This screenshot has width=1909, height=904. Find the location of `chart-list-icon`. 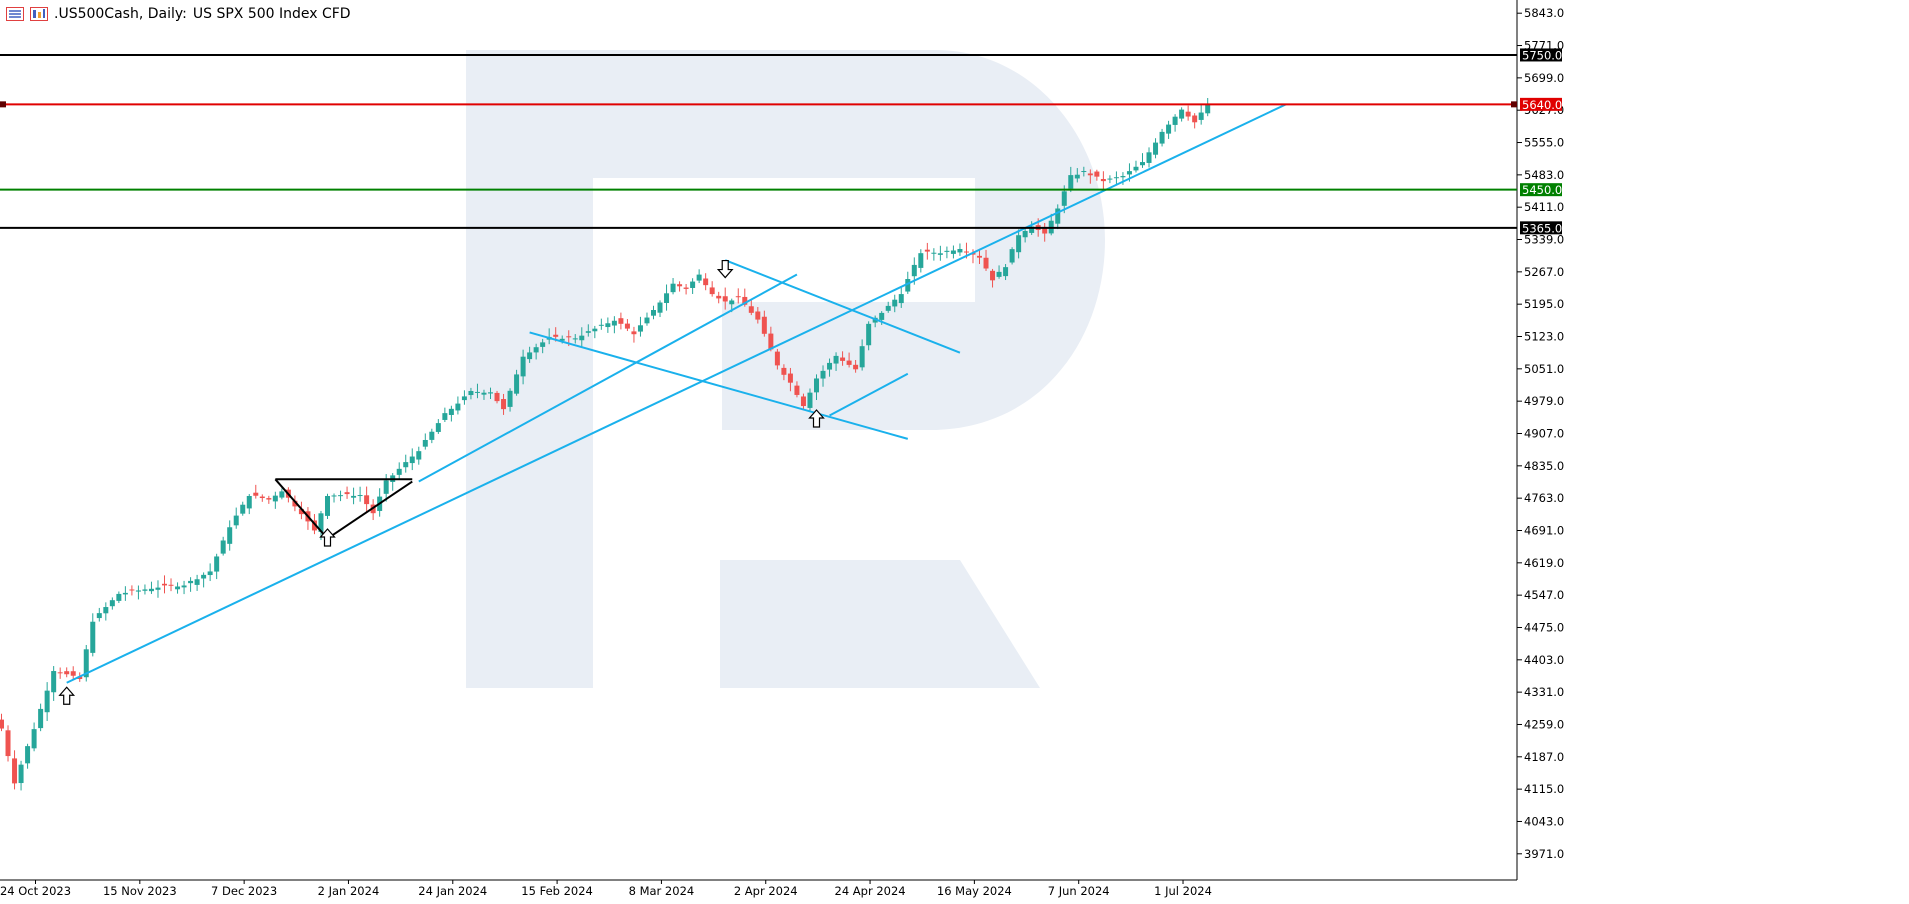

chart-list-icon is located at coordinates (15, 14).